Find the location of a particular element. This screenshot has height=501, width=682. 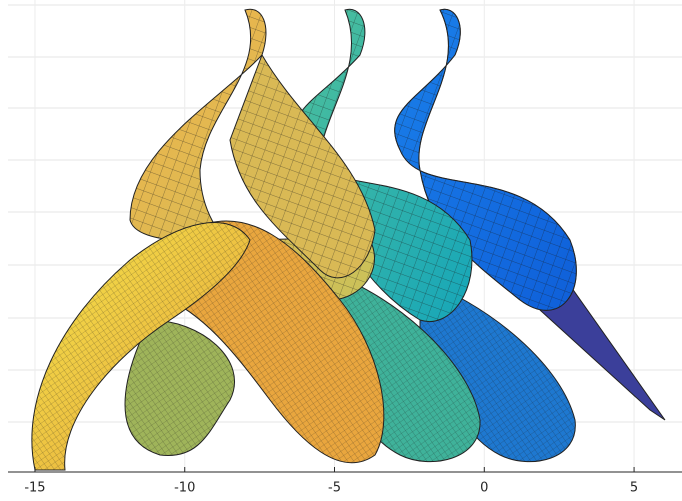

surface is located at coordinates (180, 388).